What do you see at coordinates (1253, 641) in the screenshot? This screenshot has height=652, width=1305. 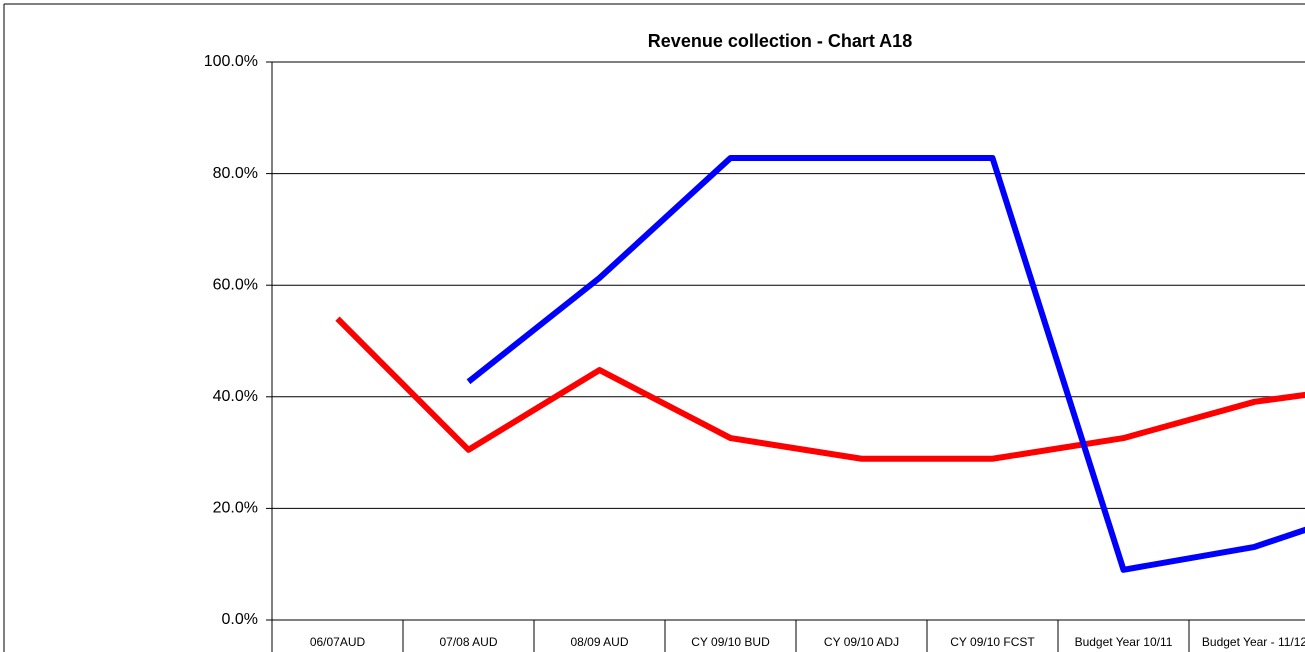 I see `x-tick-label: Budget Year - 11/12` at bounding box center [1253, 641].